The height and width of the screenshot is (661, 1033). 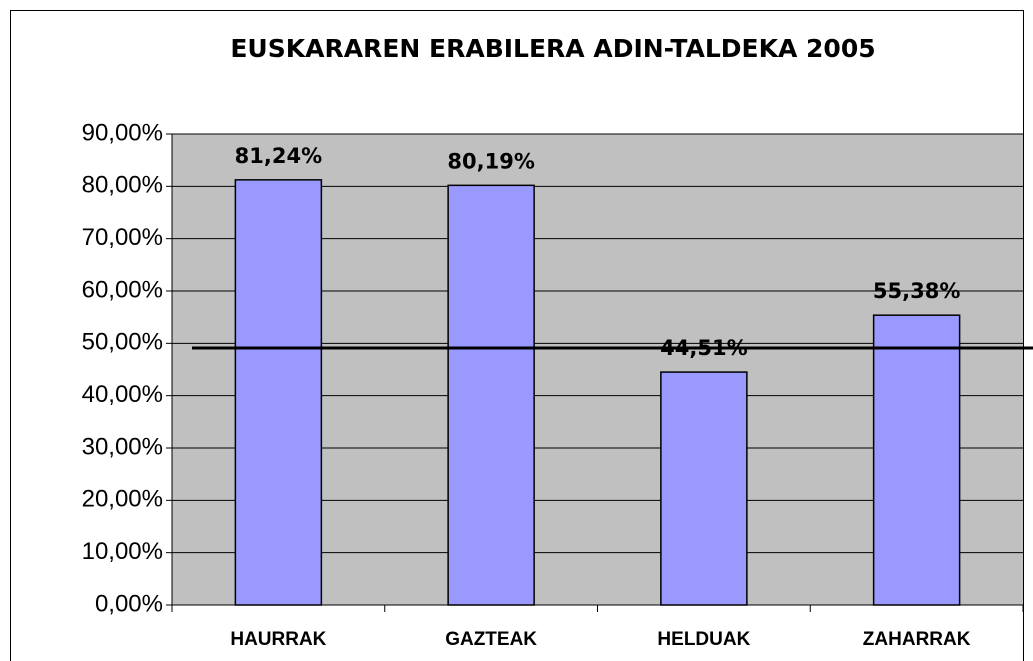 I want to click on x-tick-label: HAURRAK, so click(x=278, y=639).